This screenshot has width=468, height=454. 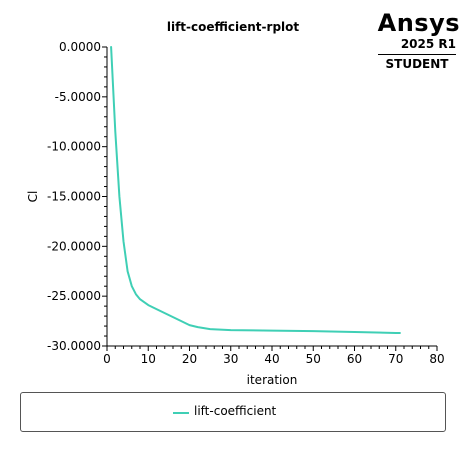 What do you see at coordinates (230, 359) in the screenshot?
I see `x-tick-label: 30` at bounding box center [230, 359].